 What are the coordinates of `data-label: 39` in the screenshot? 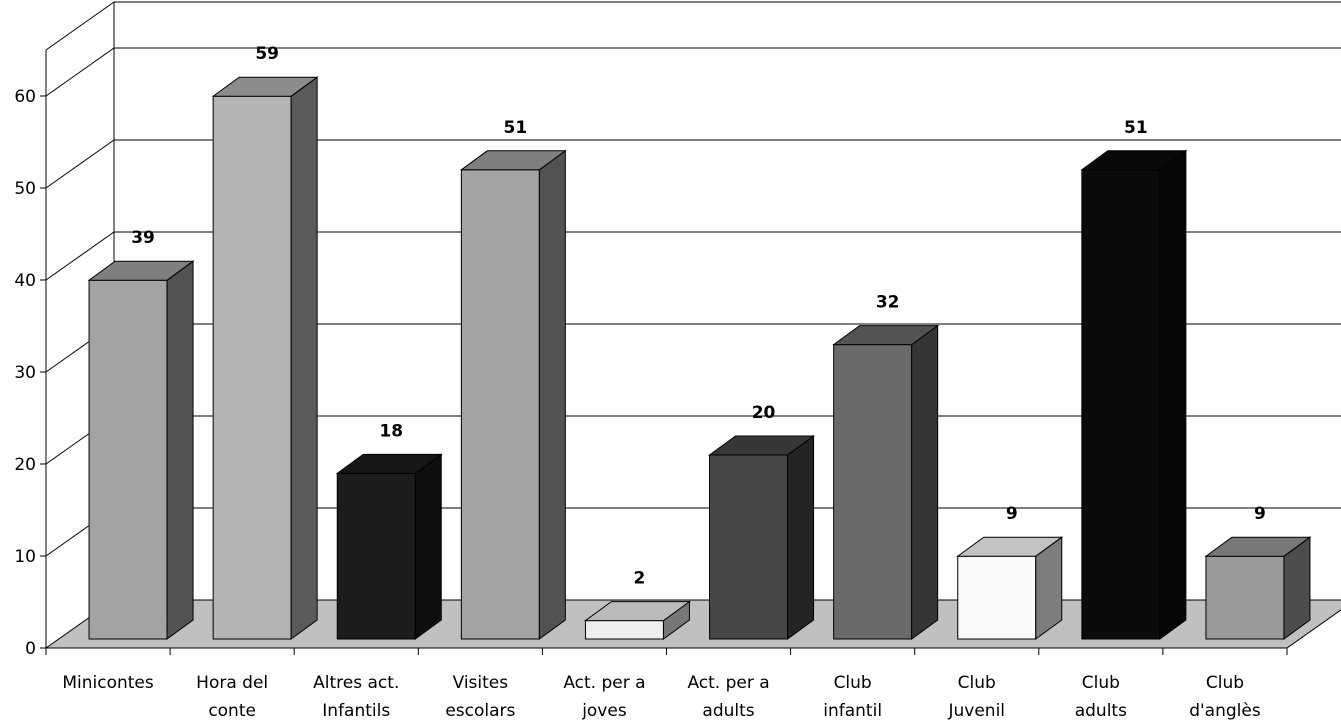 It's located at (143, 238).